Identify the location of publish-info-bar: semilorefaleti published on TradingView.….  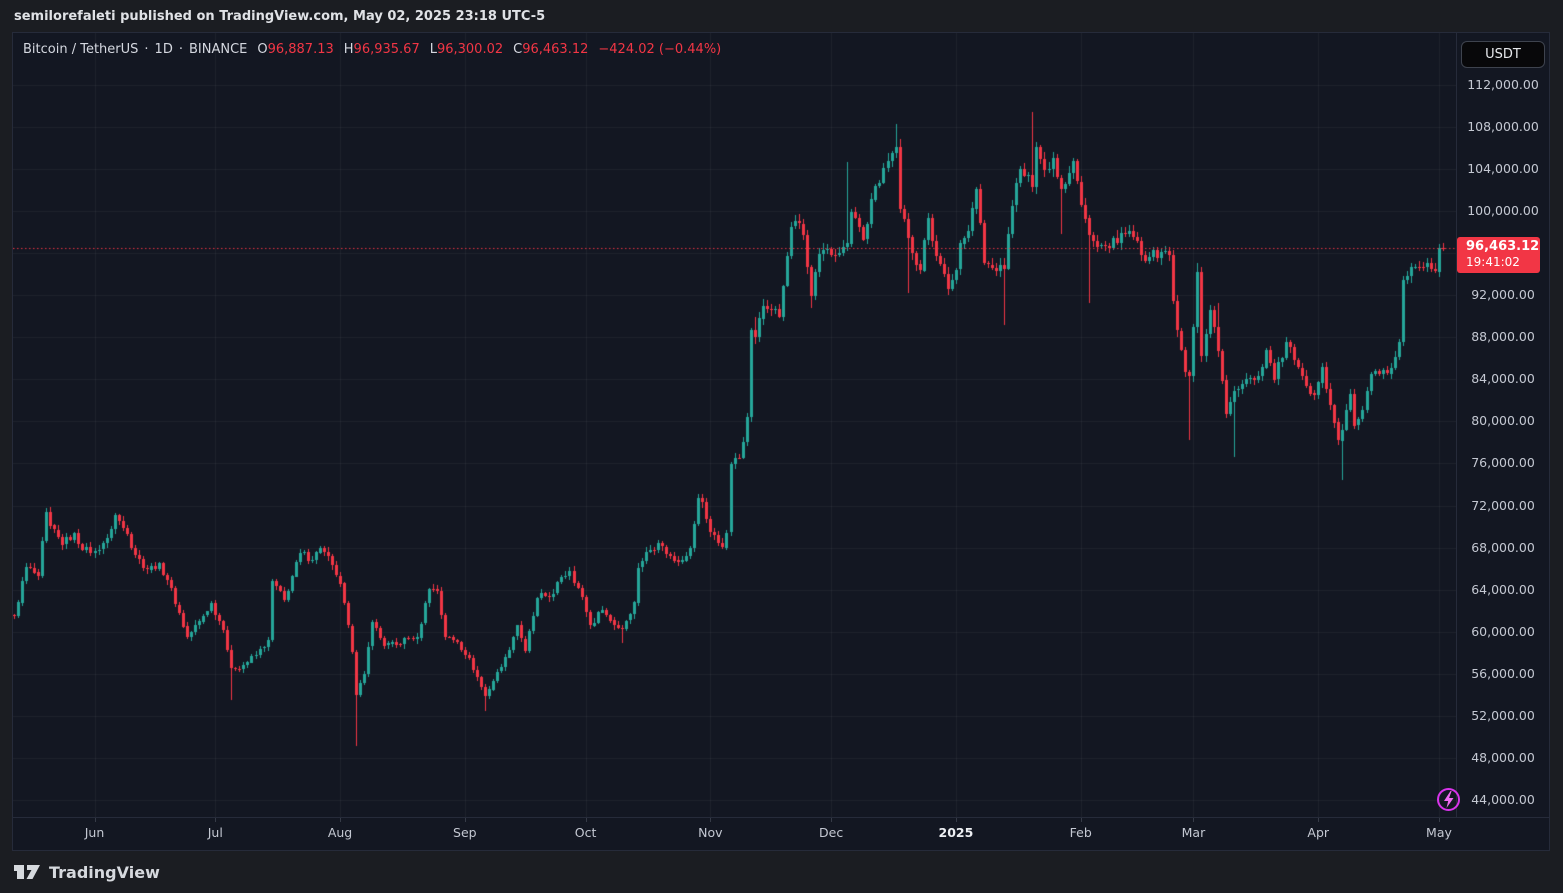
(781, 16).